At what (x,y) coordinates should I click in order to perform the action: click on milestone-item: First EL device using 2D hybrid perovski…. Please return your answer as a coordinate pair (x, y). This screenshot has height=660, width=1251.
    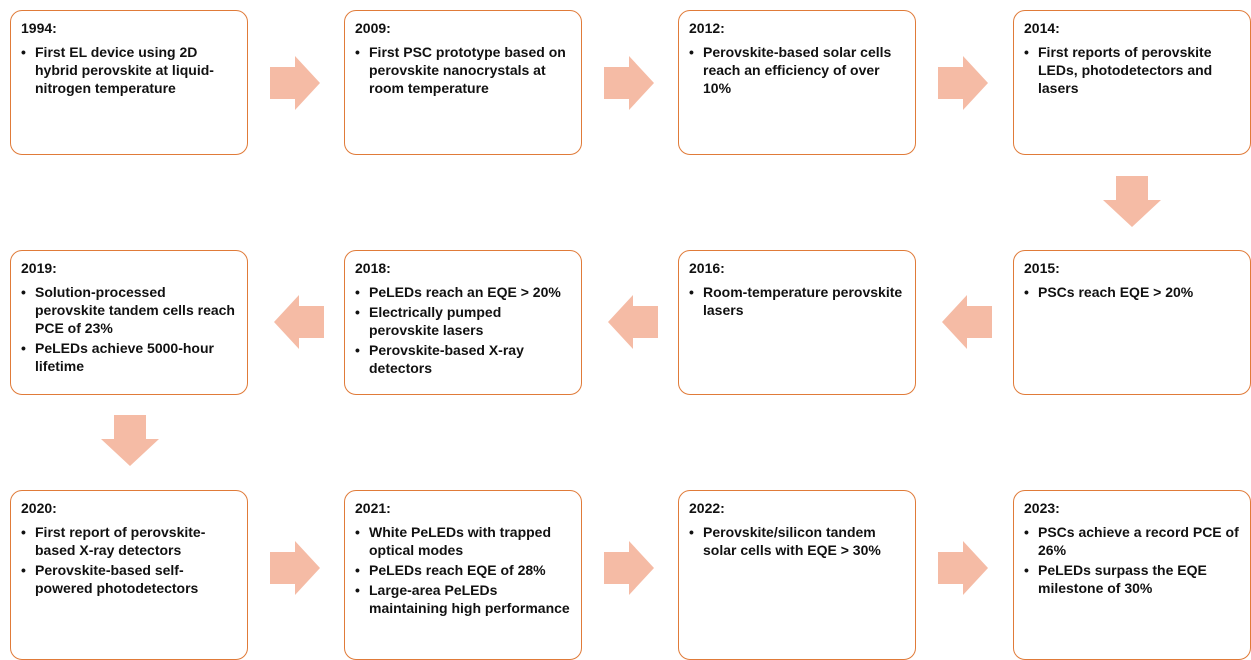
    Looking at the image, I should click on (129, 70).